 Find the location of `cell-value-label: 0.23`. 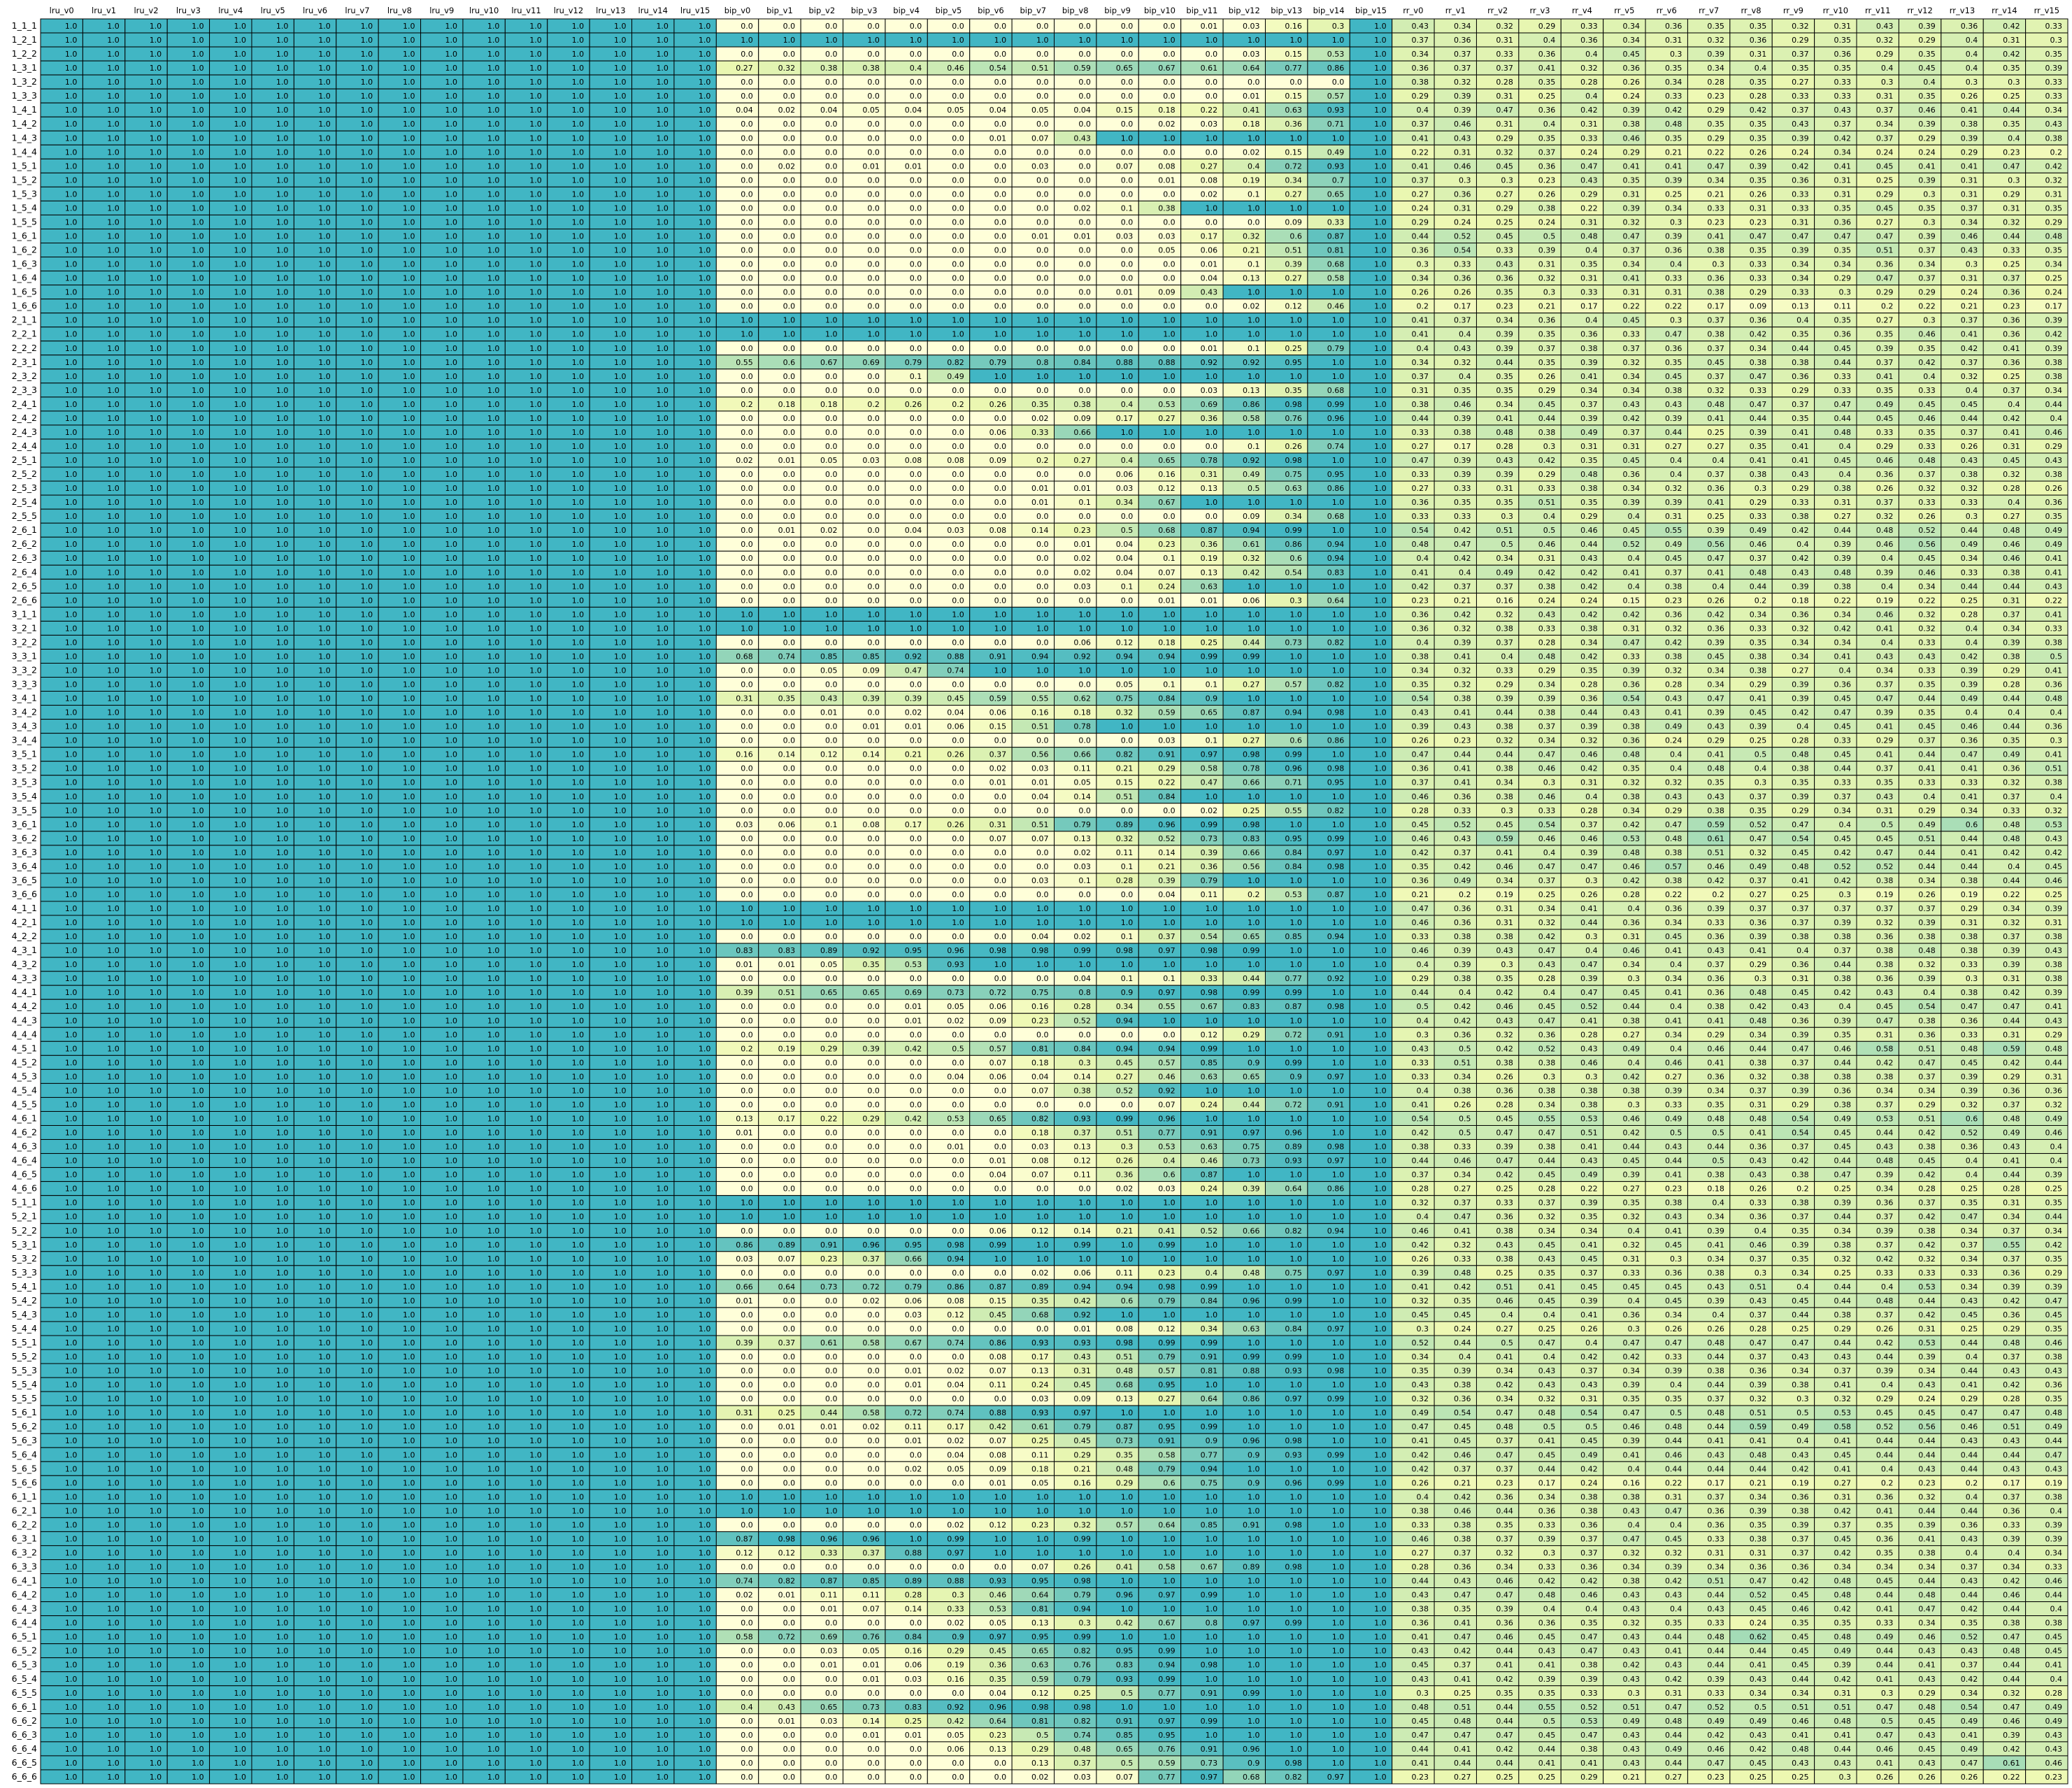

cell-value-label: 0.23 is located at coordinates (2012, 152).